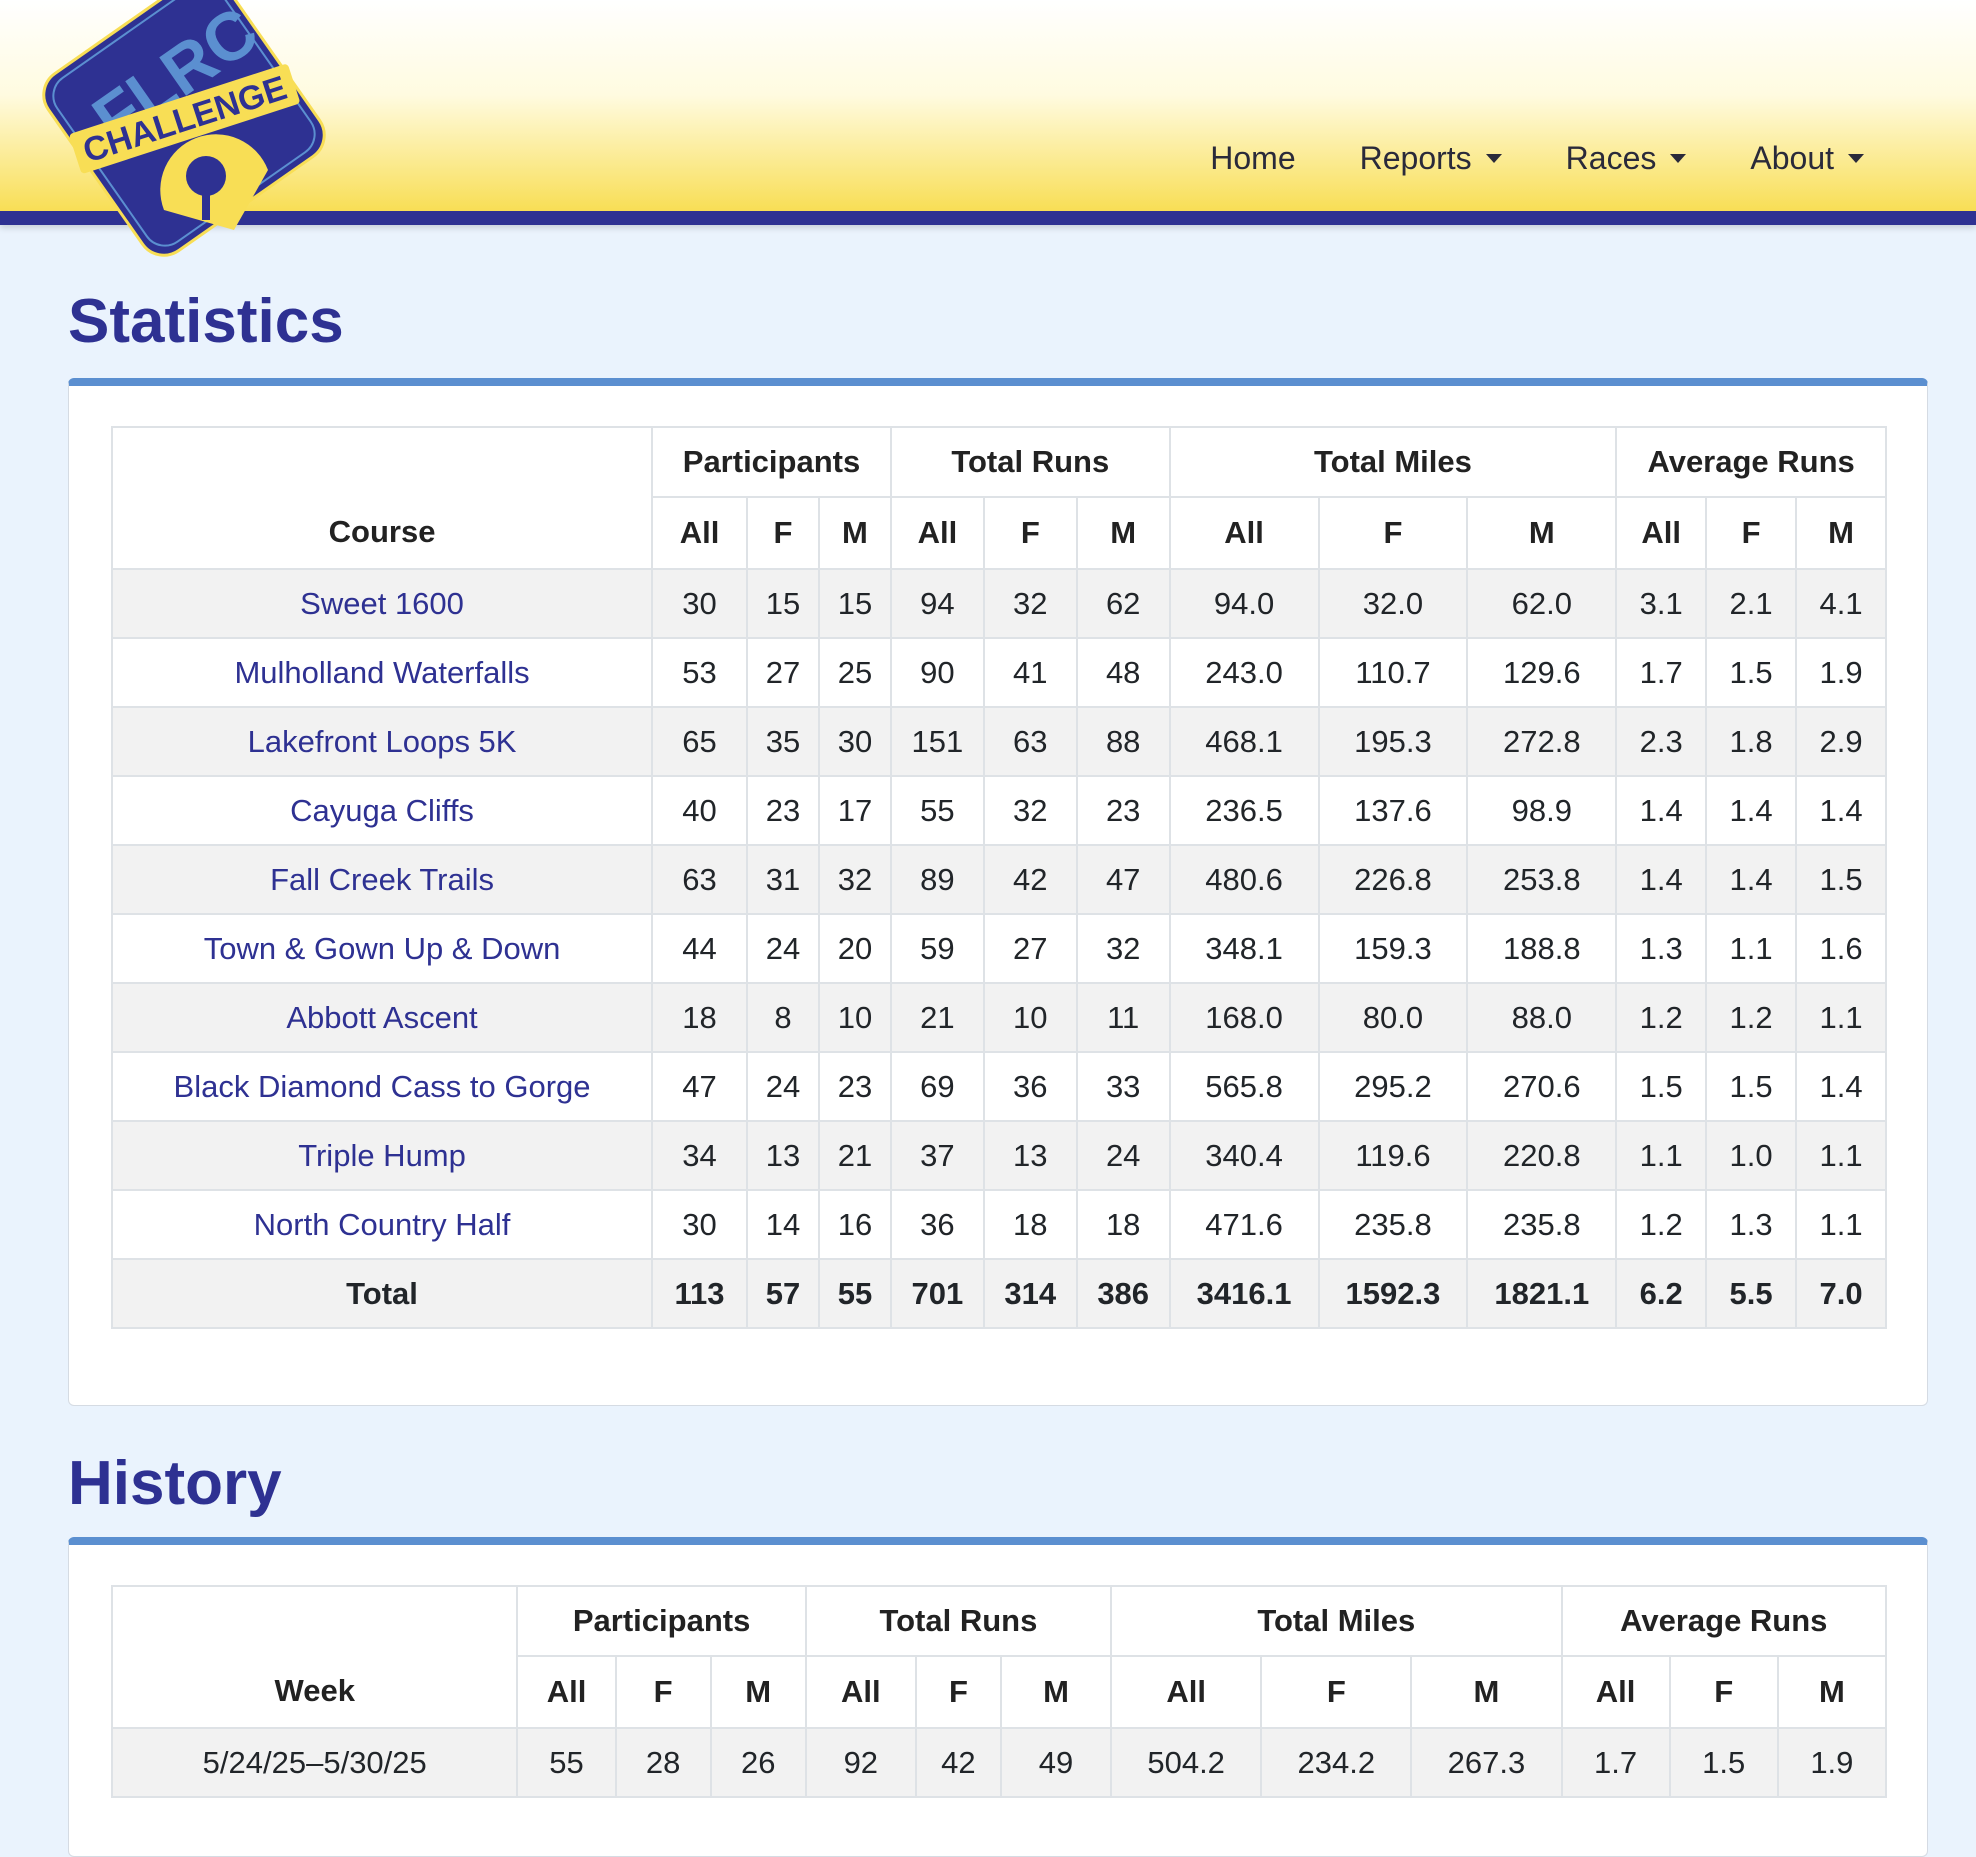  Describe the element at coordinates (854, 948) in the screenshot. I see `value-cell: 20` at that location.